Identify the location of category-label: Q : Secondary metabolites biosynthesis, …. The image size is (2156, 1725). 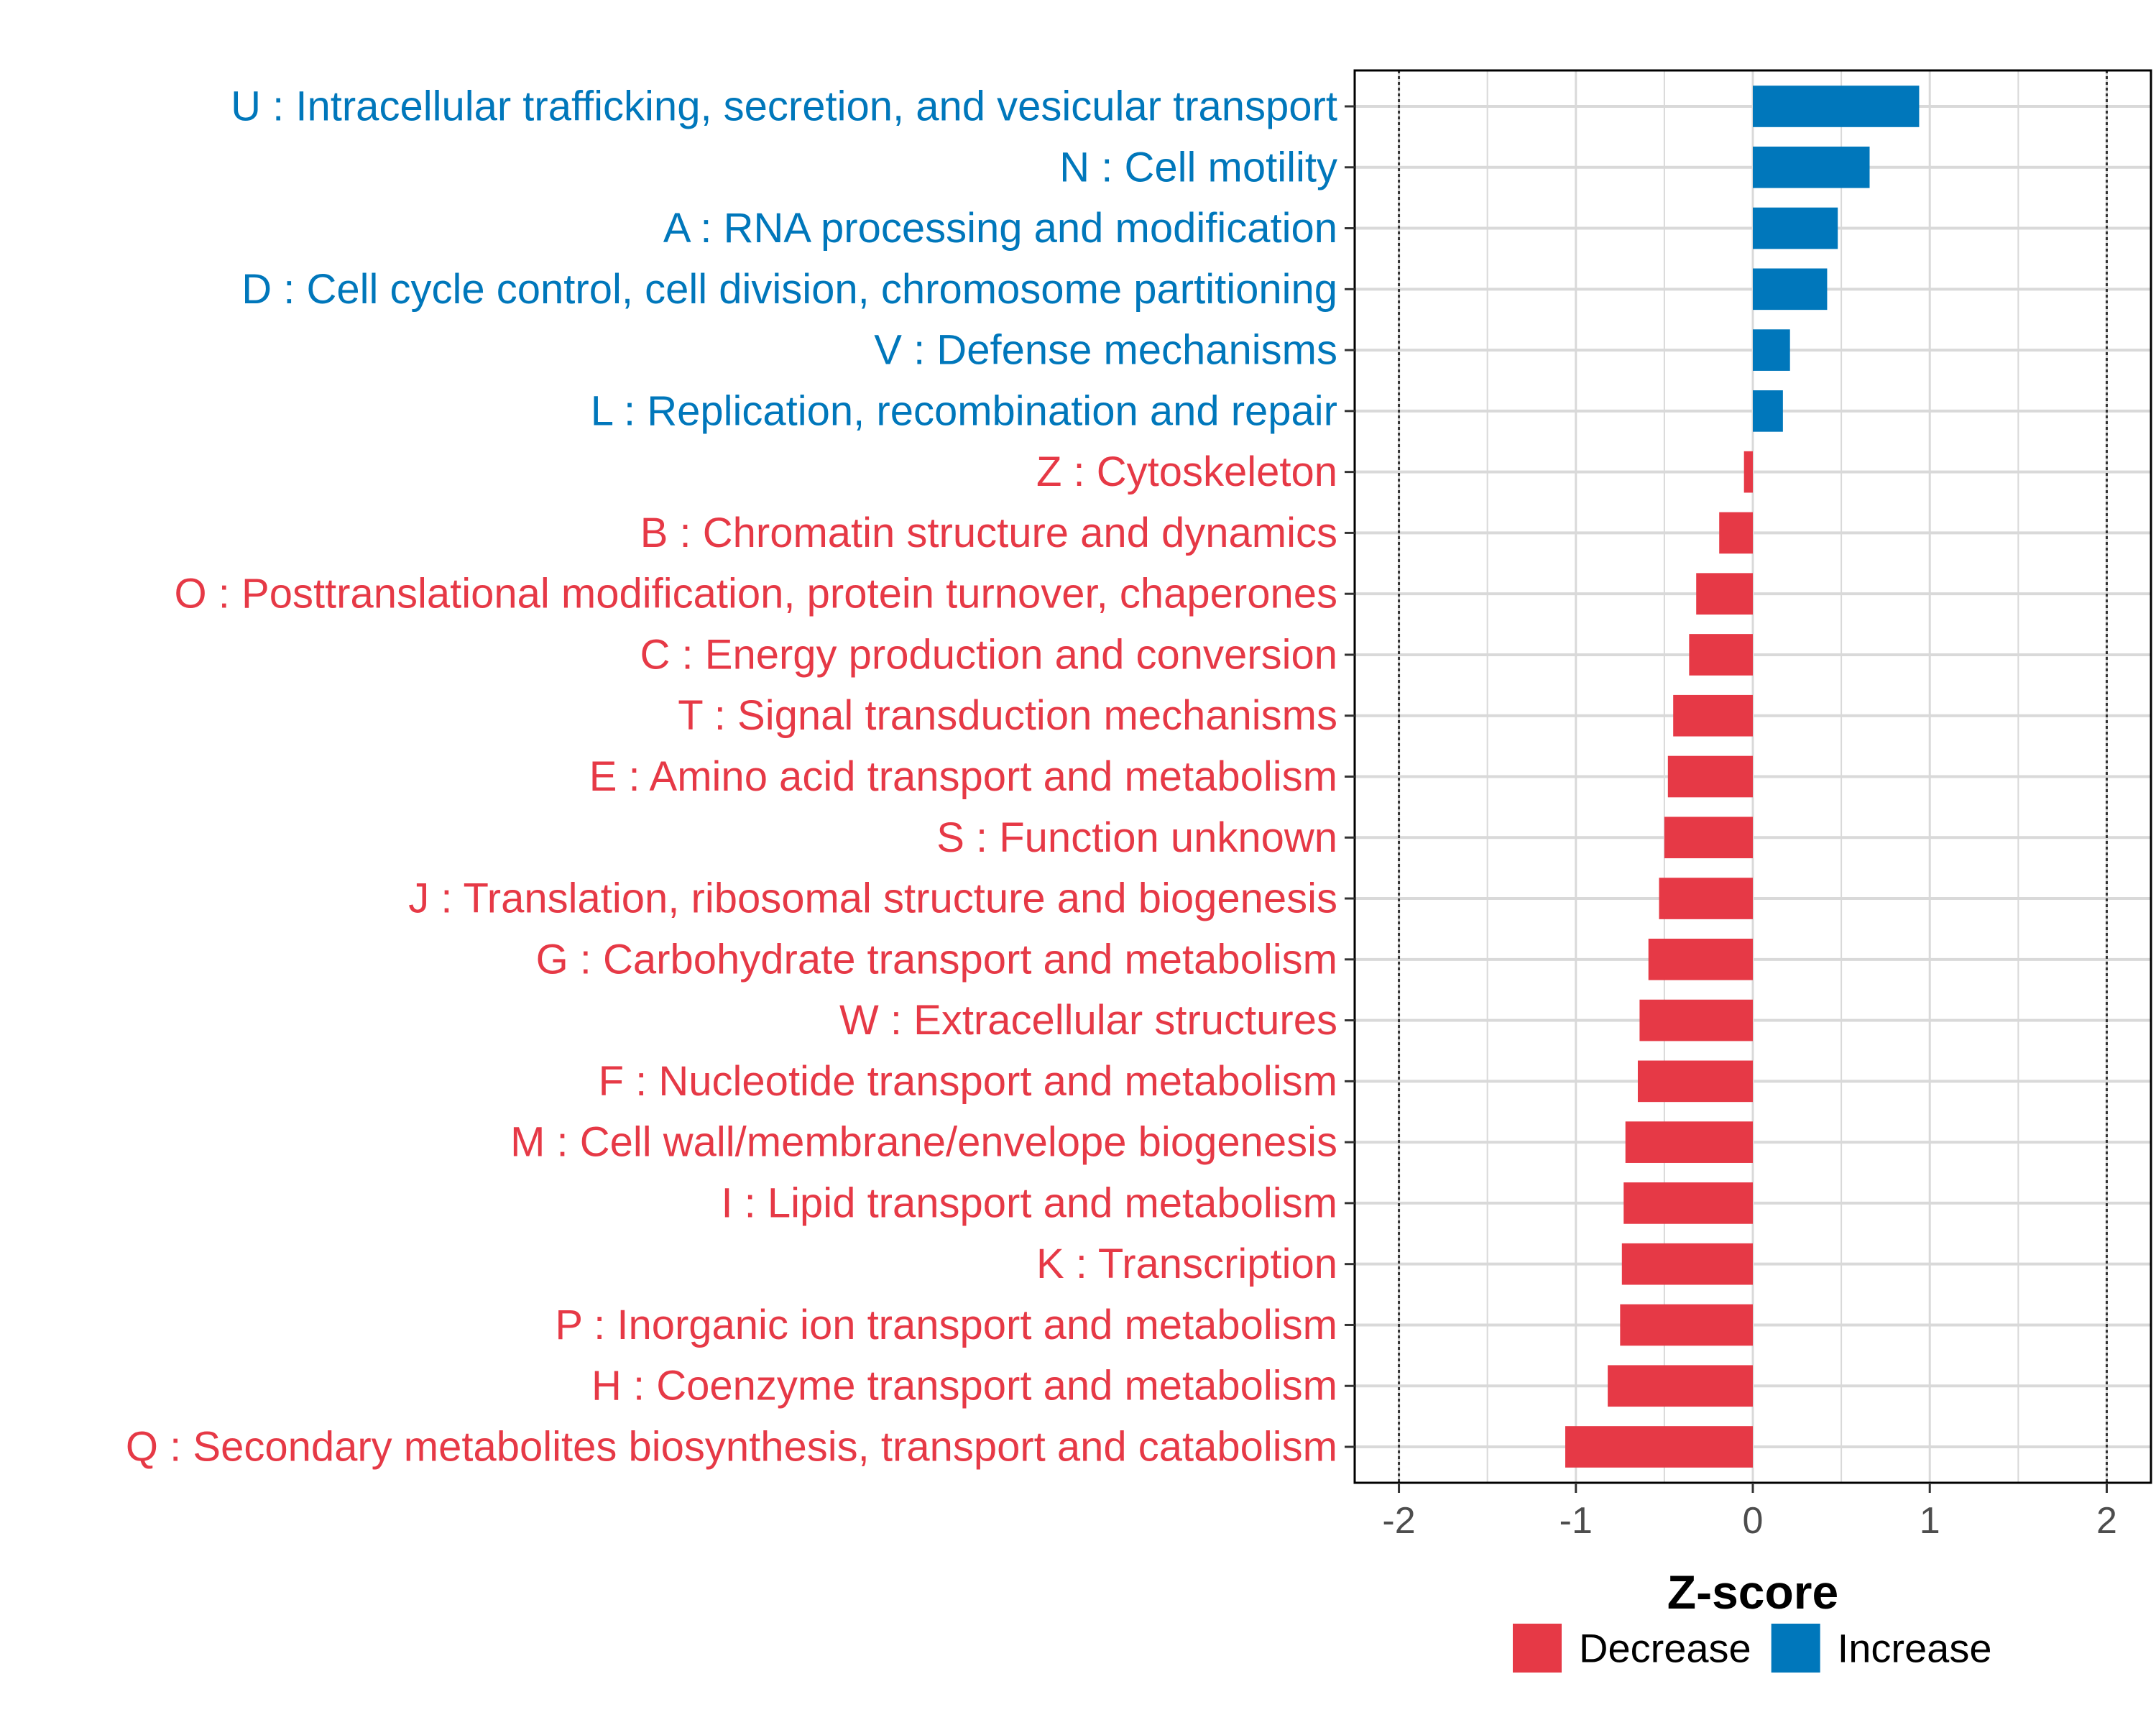
(731, 1447).